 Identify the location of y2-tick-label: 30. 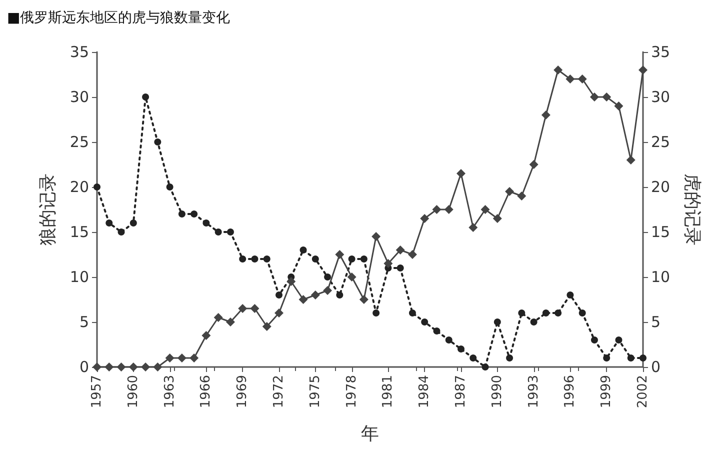
(660, 97).